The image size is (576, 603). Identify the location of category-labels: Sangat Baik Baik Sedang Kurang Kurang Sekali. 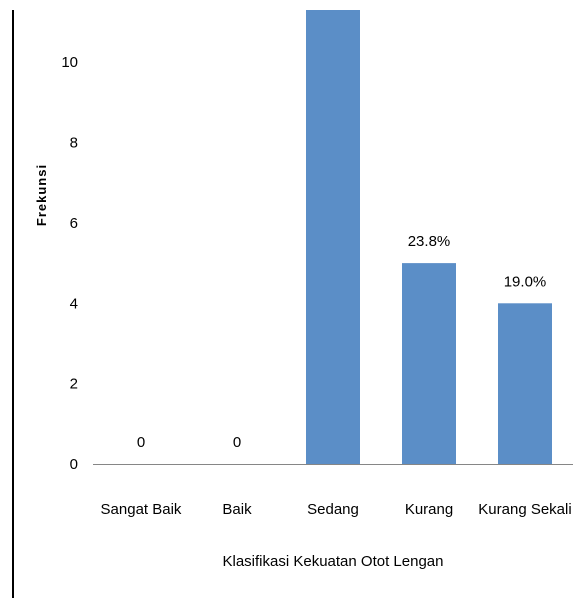
(336, 509).